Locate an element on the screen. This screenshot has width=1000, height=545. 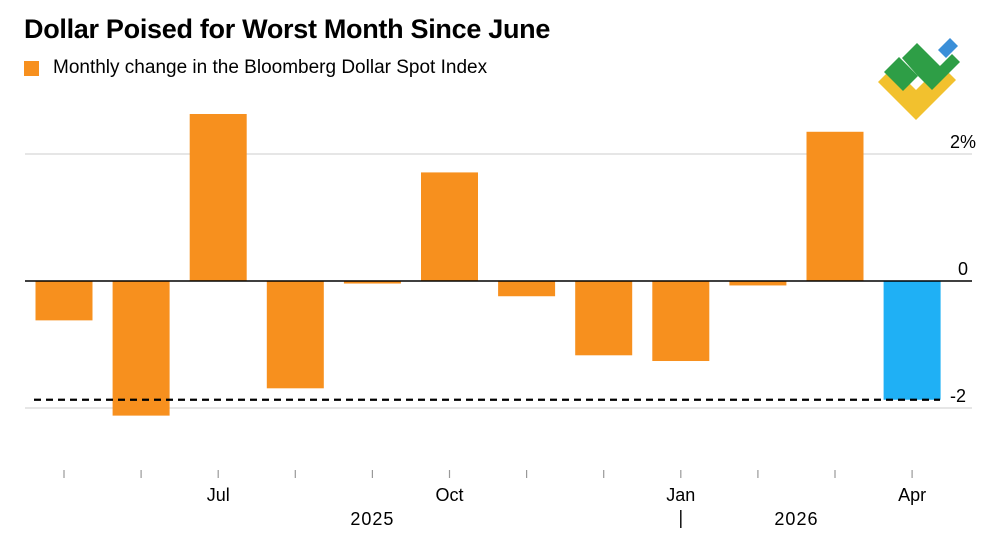
x-tick-label: Apr is located at coordinates (912, 495).